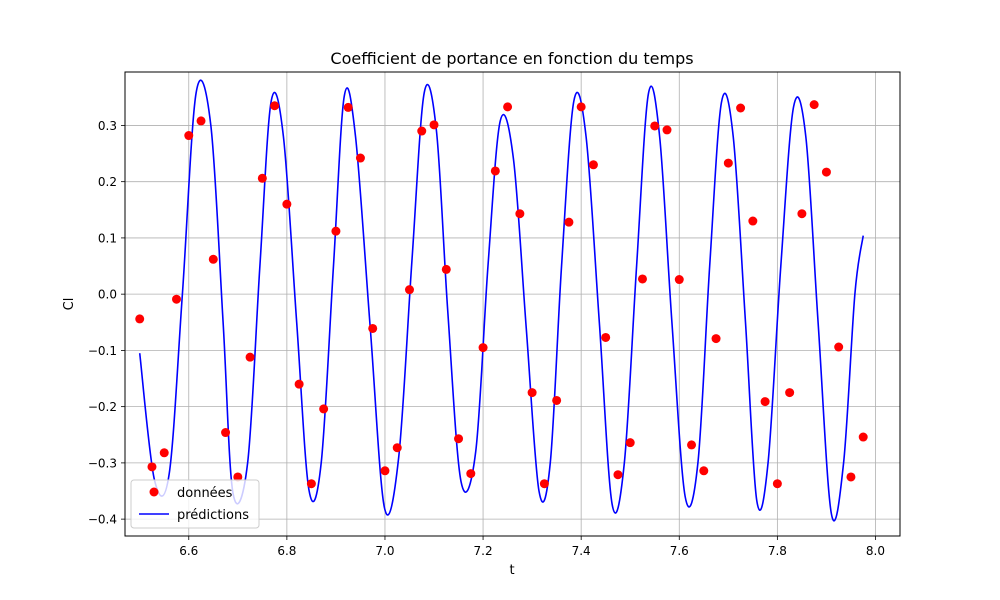 This screenshot has width=1000, height=600. Describe the element at coordinates (107, 182) in the screenshot. I see `y-tick-label: 0.2` at that location.